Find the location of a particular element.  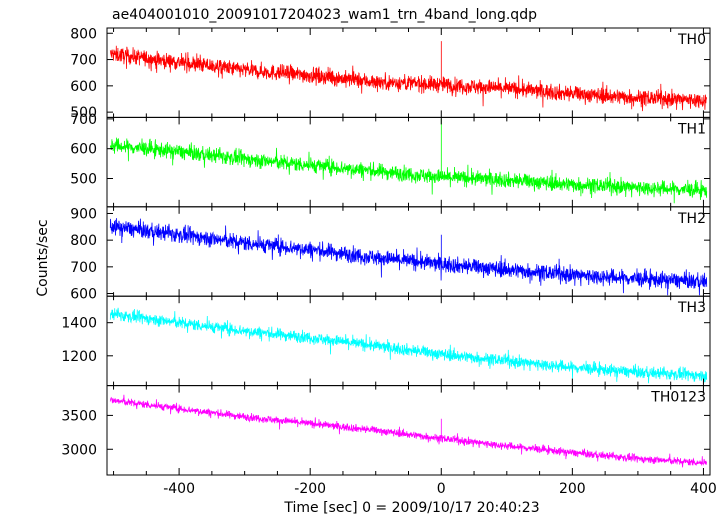

x-tick-label: 200 is located at coordinates (572, 489).